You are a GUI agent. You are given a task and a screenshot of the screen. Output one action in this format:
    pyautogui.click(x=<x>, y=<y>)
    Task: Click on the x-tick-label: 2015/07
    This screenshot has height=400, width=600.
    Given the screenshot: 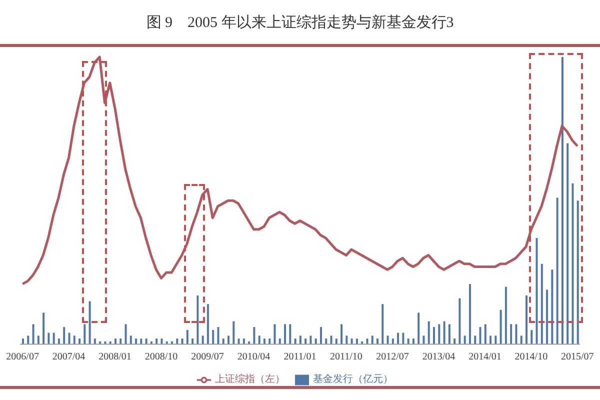 What is the action you would take?
    pyautogui.click(x=577, y=356)
    